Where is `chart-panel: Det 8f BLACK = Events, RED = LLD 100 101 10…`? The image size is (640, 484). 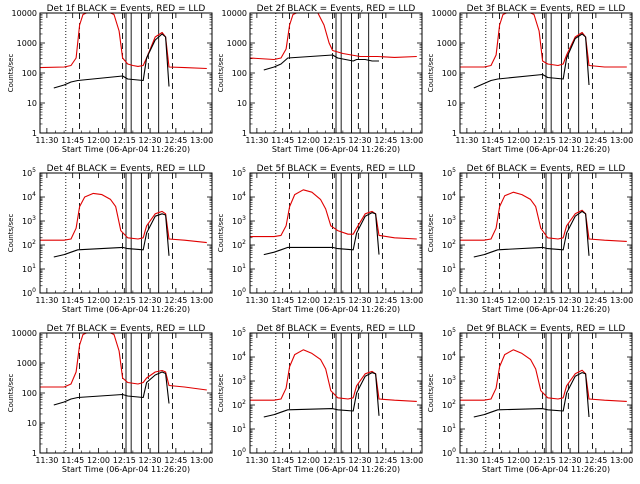 chart-panel: Det 8f BLACK = Events, RED = LLD 100 101 10… is located at coordinates (320, 399).